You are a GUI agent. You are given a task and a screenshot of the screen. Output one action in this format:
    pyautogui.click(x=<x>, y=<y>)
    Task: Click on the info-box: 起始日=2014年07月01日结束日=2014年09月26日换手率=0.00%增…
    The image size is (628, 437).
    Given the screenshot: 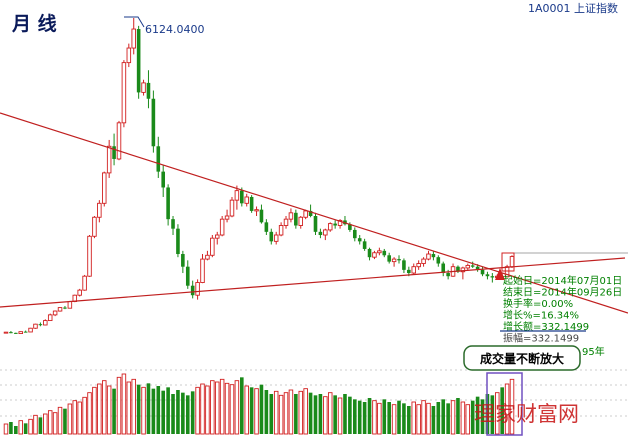 What is the action you would take?
    pyautogui.click(x=562, y=309)
    